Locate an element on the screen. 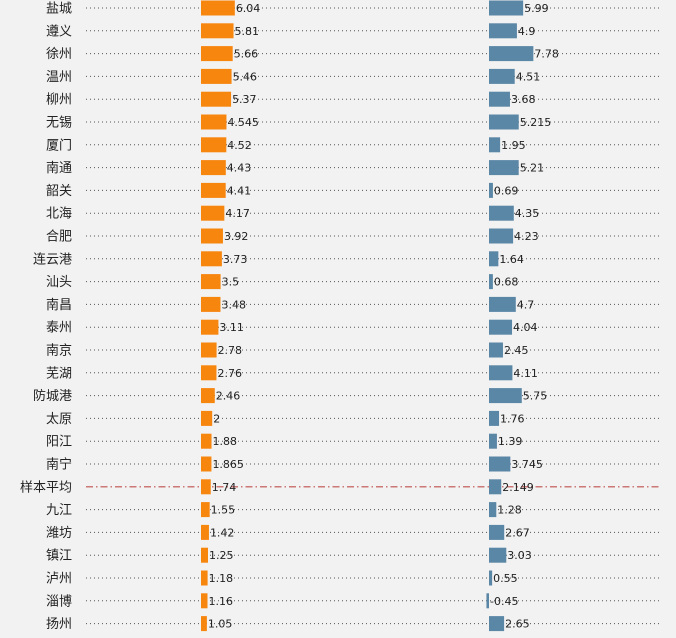 This screenshot has height=638, width=676. data-label-series2-row-28: 2.65 is located at coordinates (517, 624).